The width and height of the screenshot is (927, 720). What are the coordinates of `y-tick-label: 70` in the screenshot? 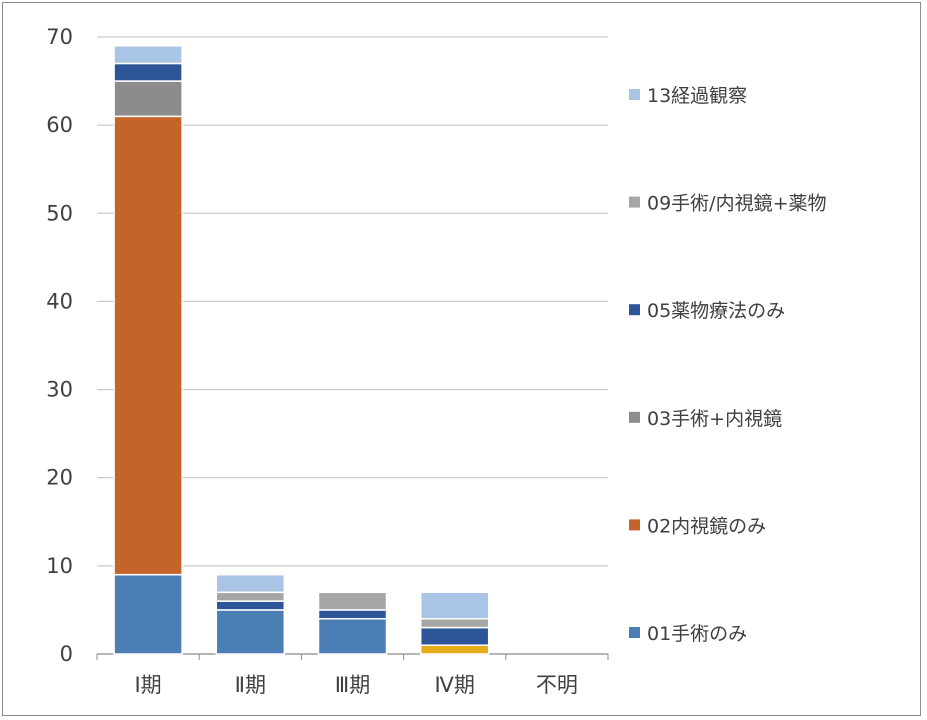 It's located at (59, 37).